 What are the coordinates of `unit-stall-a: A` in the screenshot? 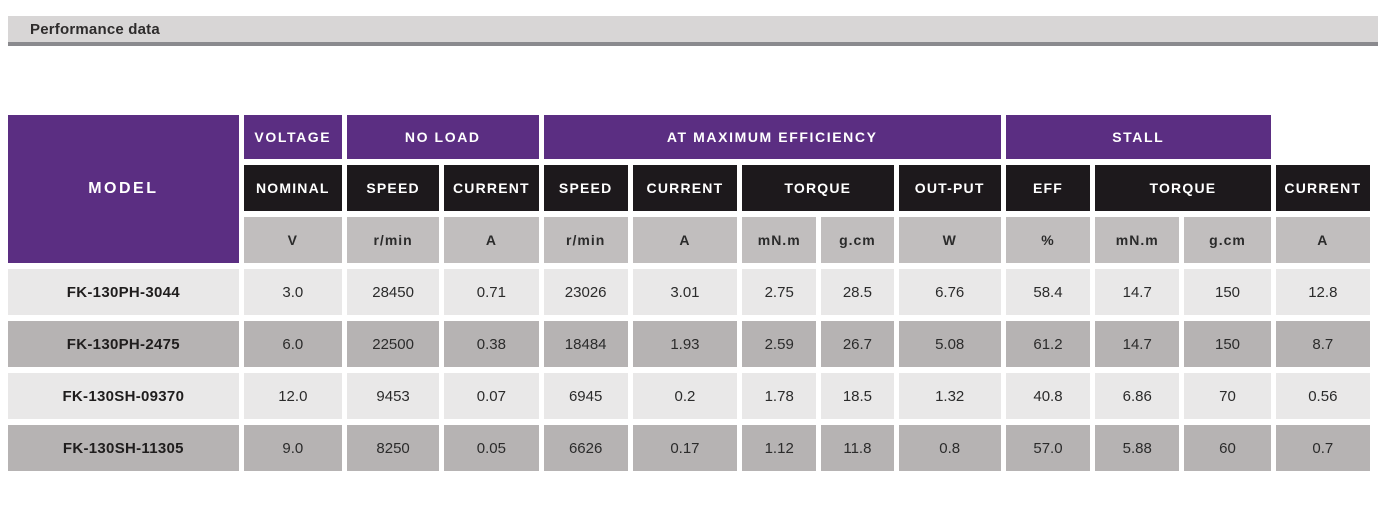 It's located at (1322, 240).